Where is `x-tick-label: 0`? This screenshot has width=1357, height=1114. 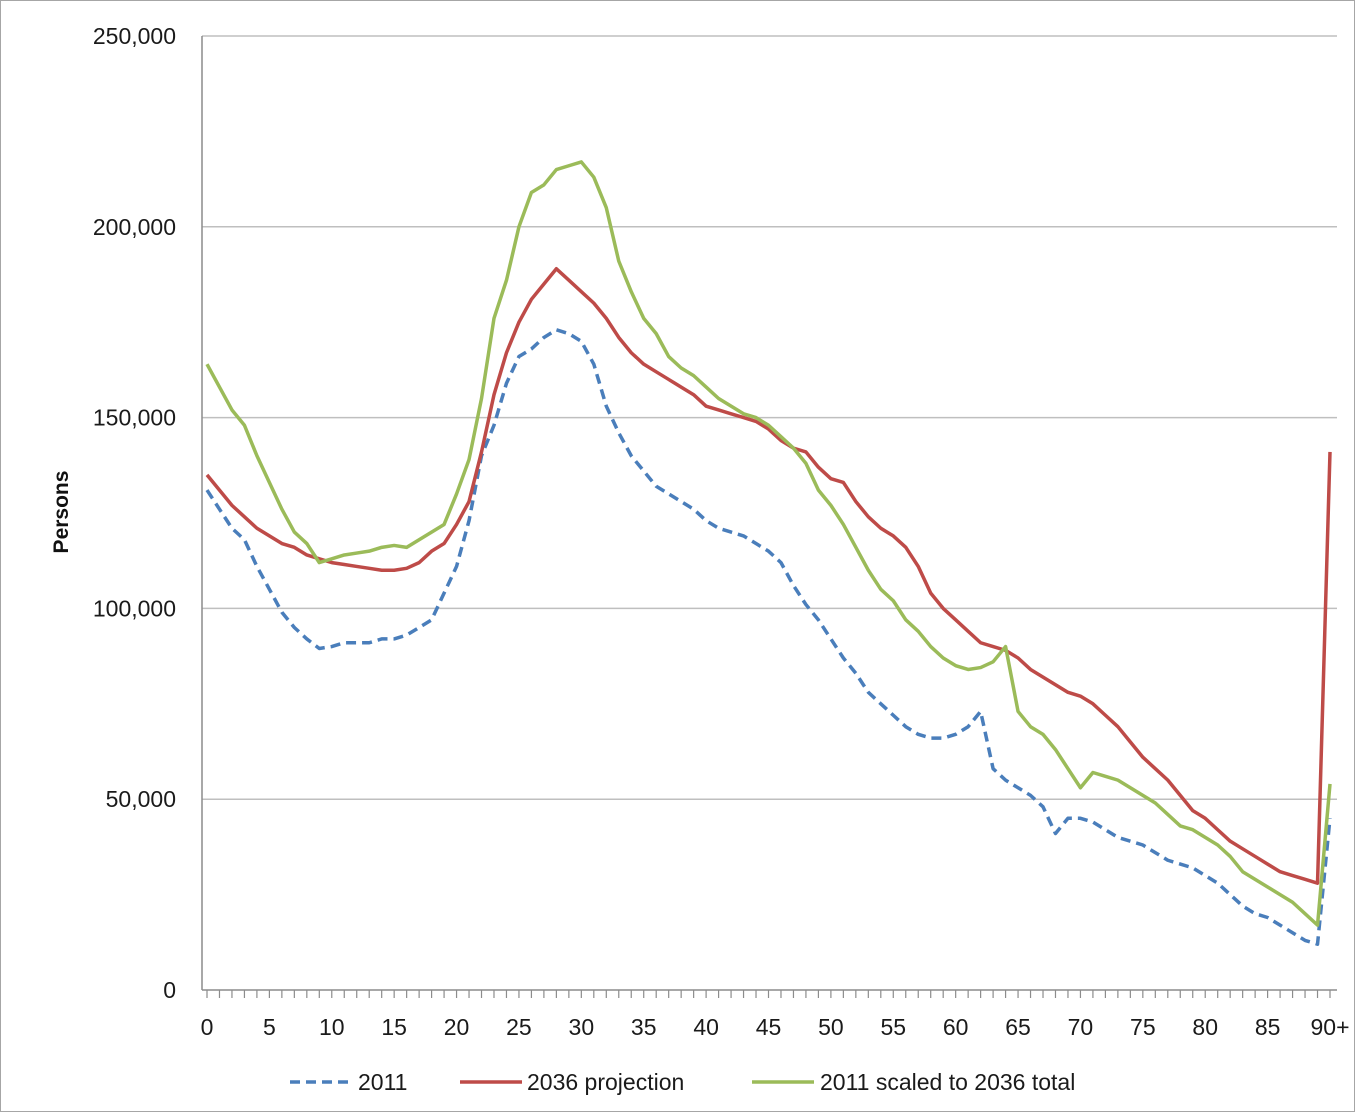
x-tick-label: 0 is located at coordinates (207, 1027).